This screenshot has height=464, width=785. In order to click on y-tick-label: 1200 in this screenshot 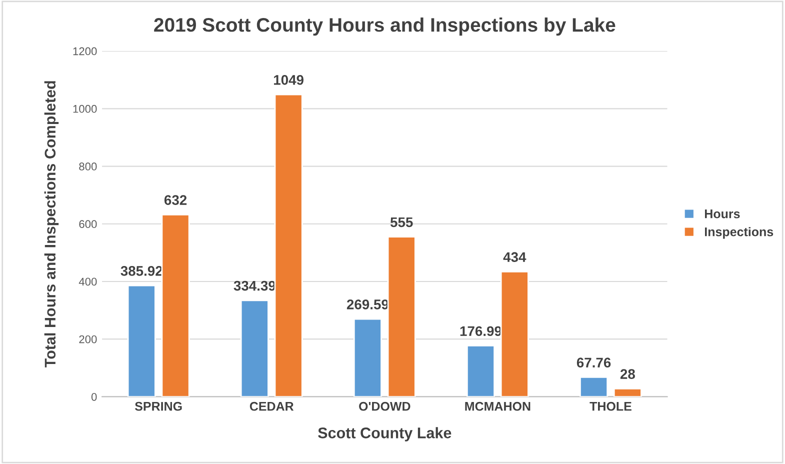, I will do `click(85, 51)`.